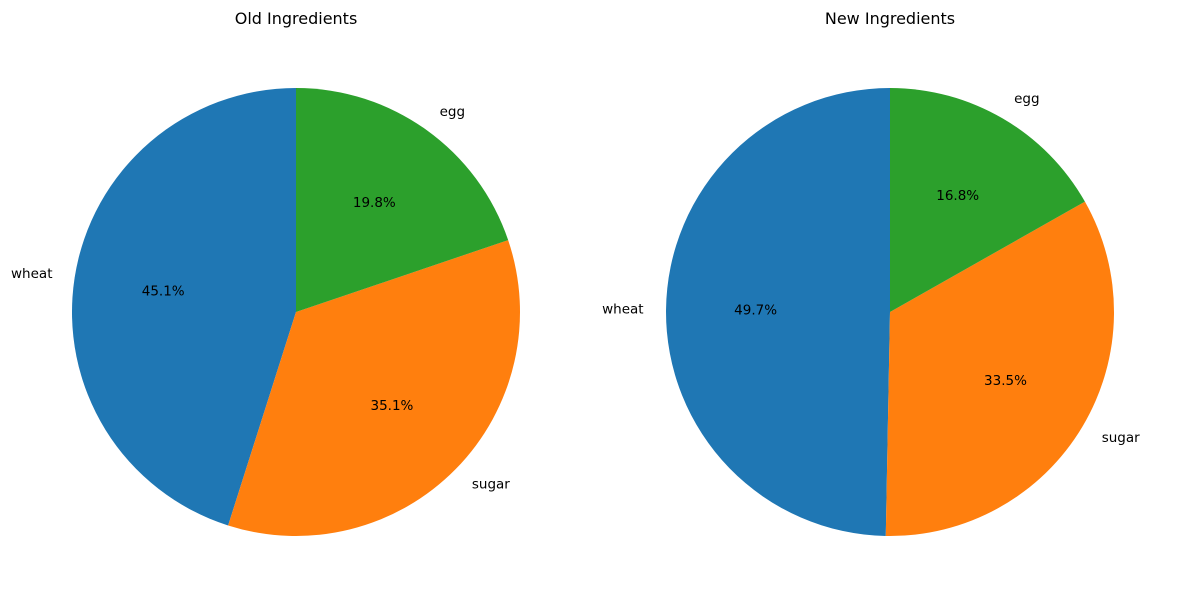 The height and width of the screenshot is (607, 1180). I want to click on category-label-old-sugar: sugar, so click(491, 485).